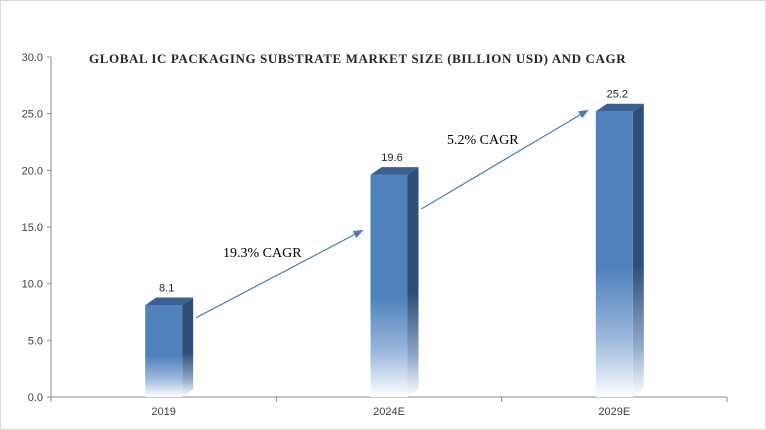  What do you see at coordinates (617, 95) in the screenshot?
I see `data-label: 25.2` at bounding box center [617, 95].